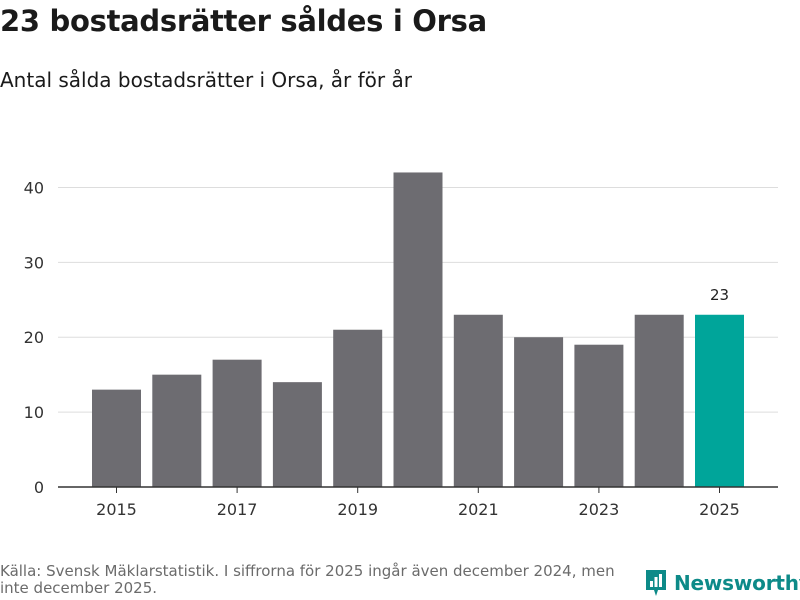  What do you see at coordinates (719, 509) in the screenshot?
I see `x-tick-label: 2025` at bounding box center [719, 509].